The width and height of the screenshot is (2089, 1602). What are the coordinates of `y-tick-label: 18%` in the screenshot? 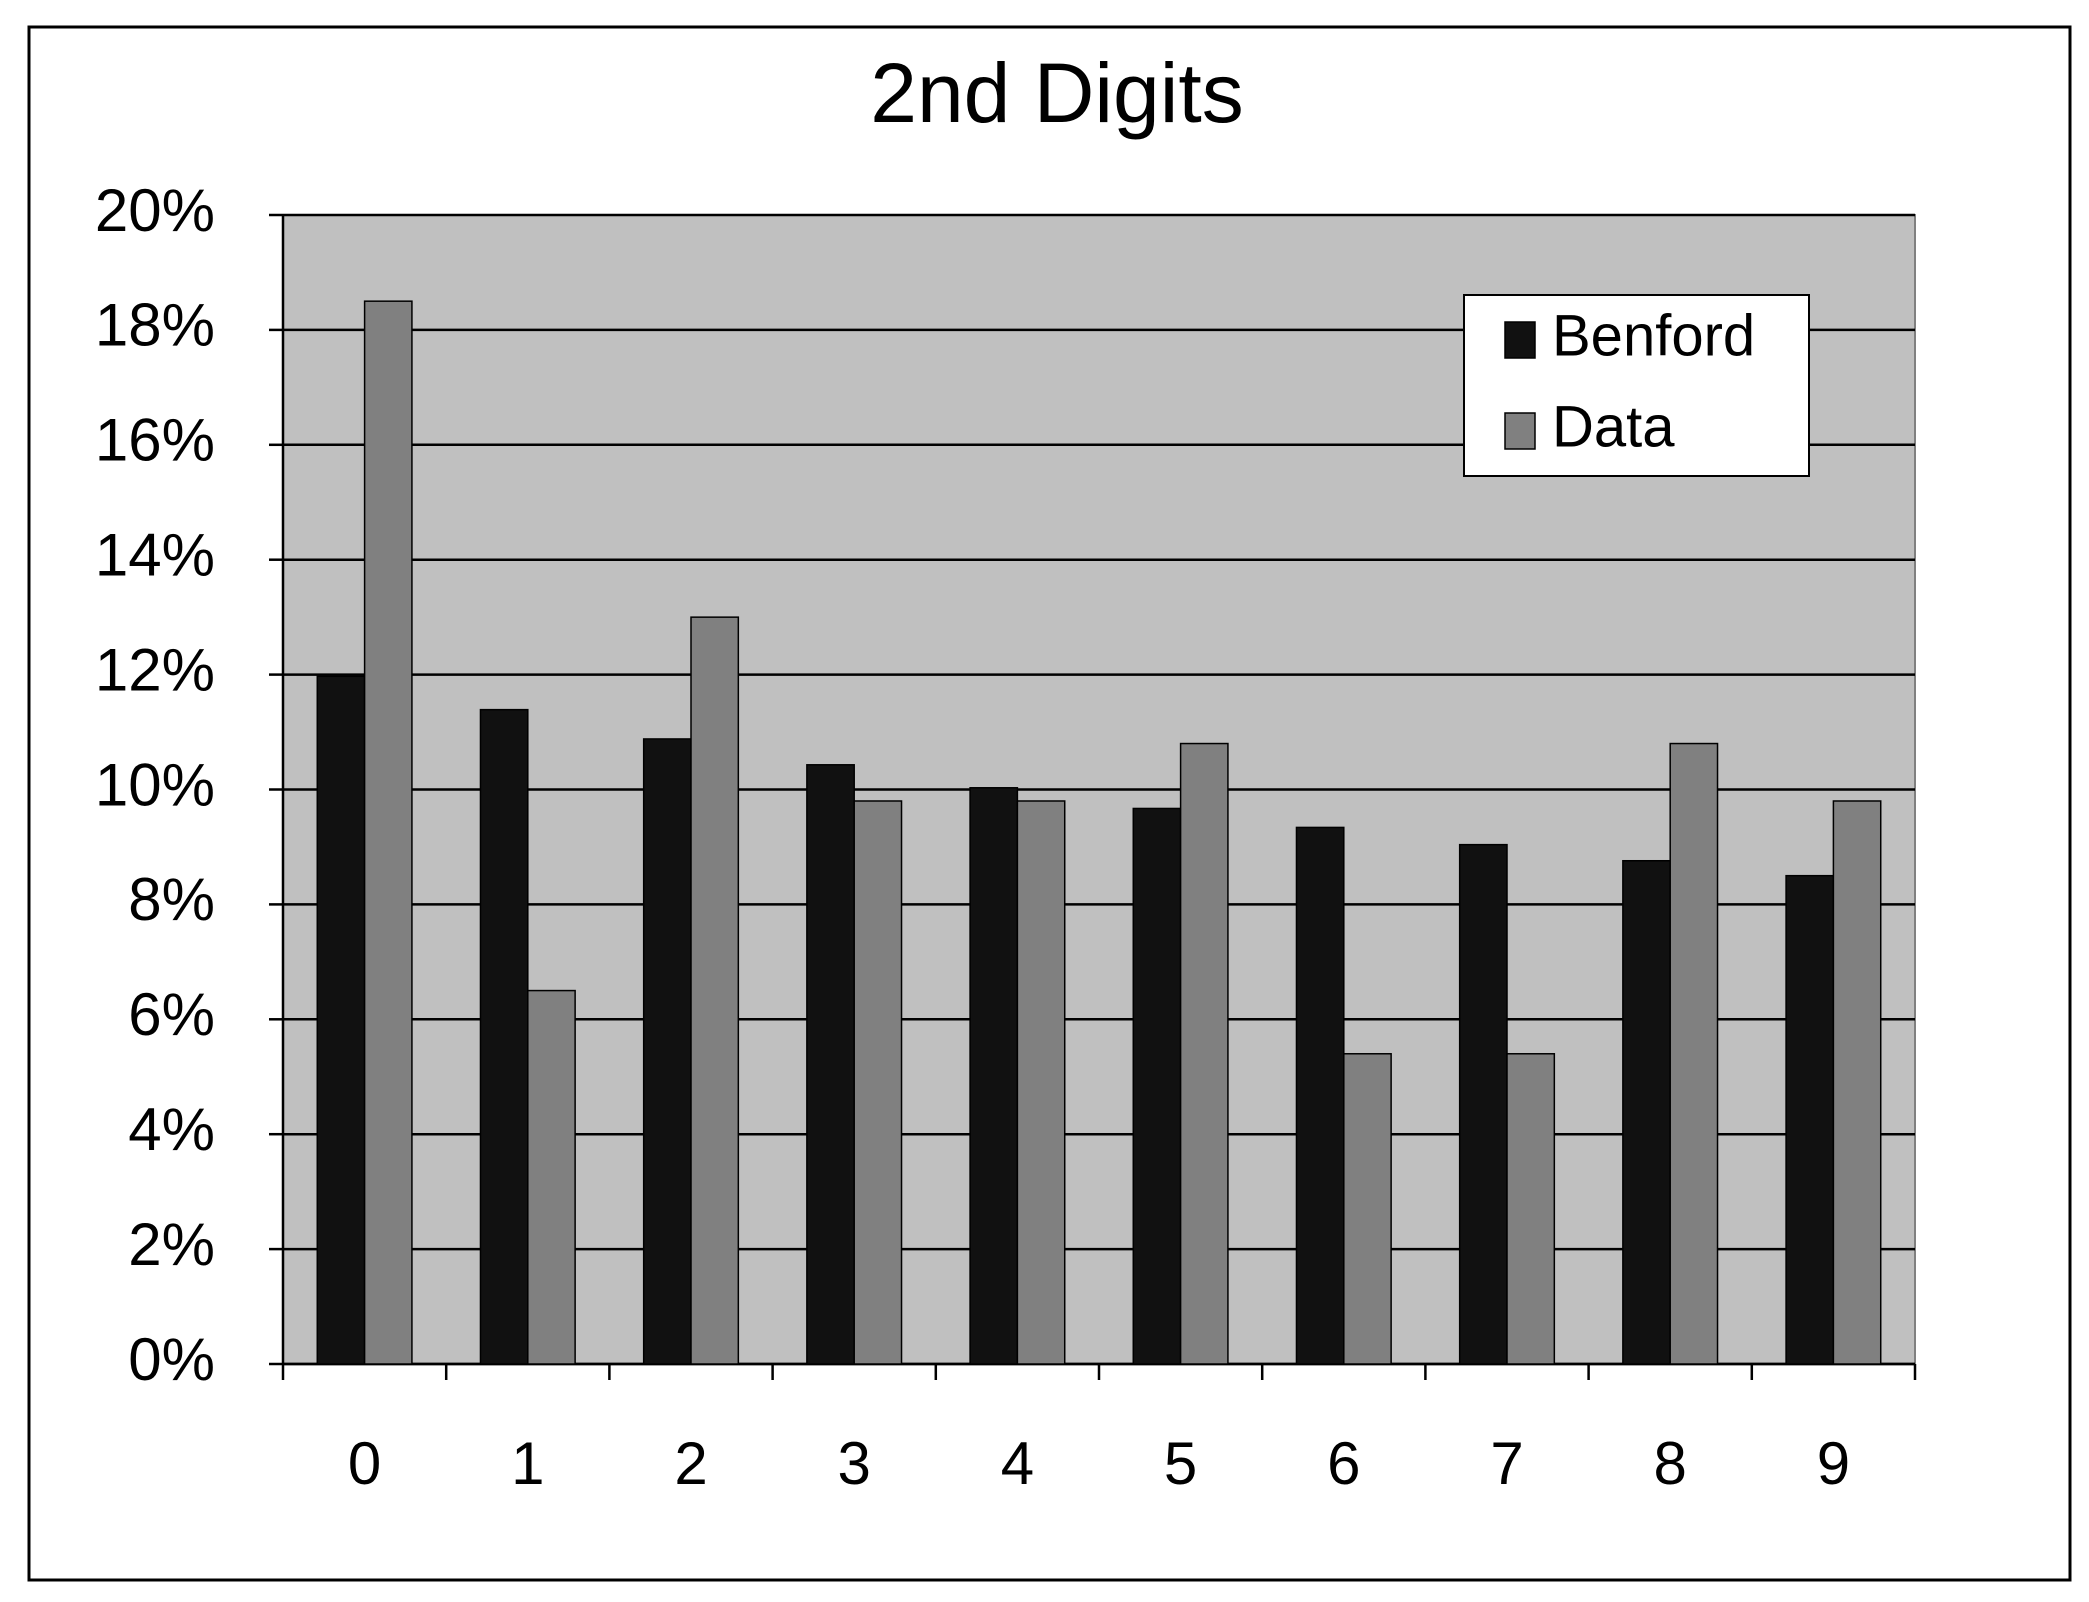 It's located at (155, 325).